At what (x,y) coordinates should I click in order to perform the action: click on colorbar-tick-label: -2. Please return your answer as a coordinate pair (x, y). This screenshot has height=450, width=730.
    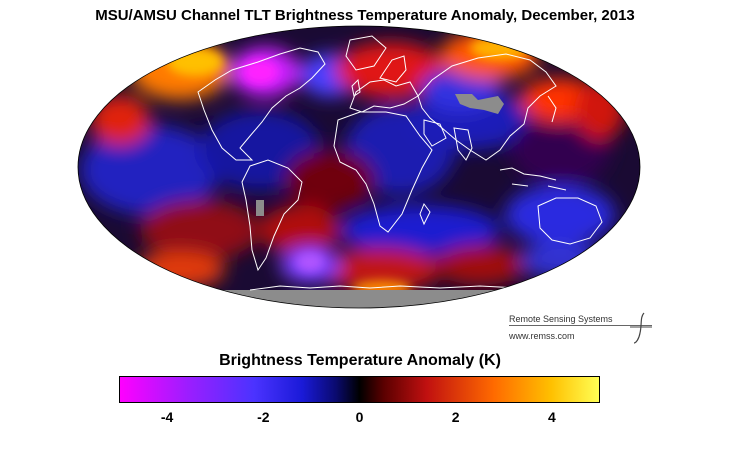
    Looking at the image, I should click on (263, 417).